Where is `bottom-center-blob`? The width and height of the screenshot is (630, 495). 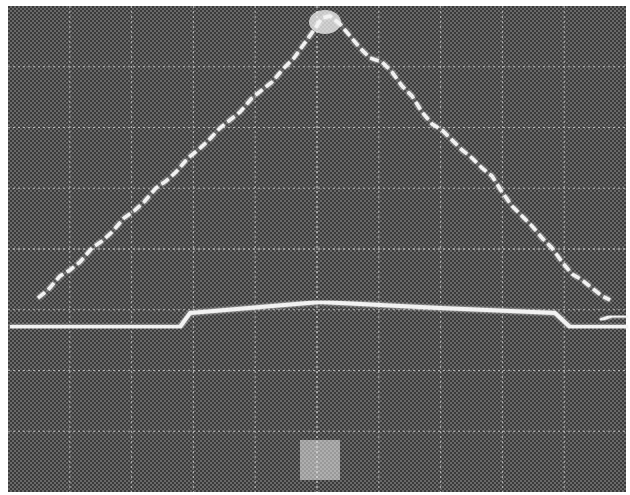 bottom-center-blob is located at coordinates (320, 460).